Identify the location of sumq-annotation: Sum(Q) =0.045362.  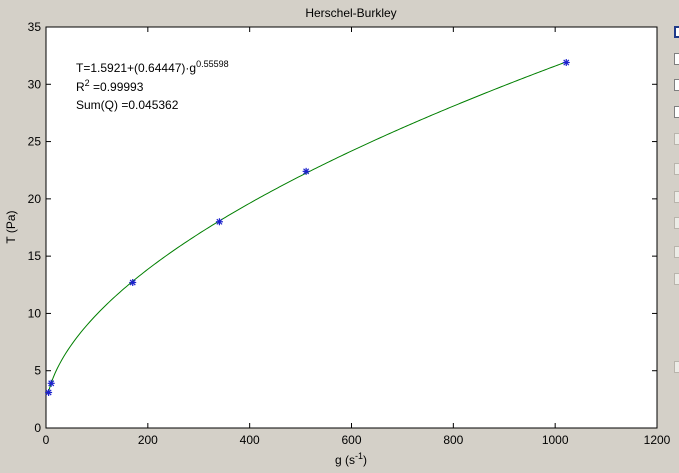
(127, 105).